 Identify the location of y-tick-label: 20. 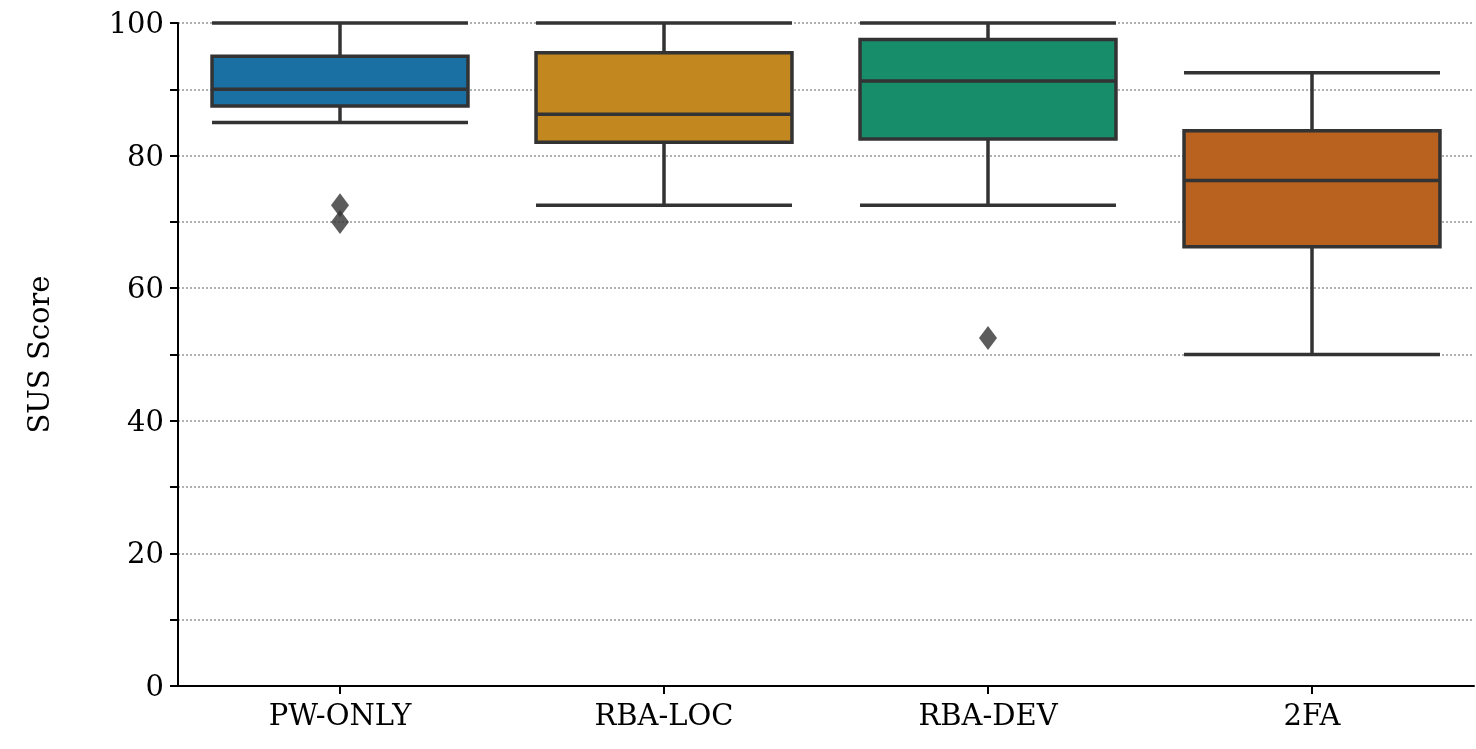
(145, 553).